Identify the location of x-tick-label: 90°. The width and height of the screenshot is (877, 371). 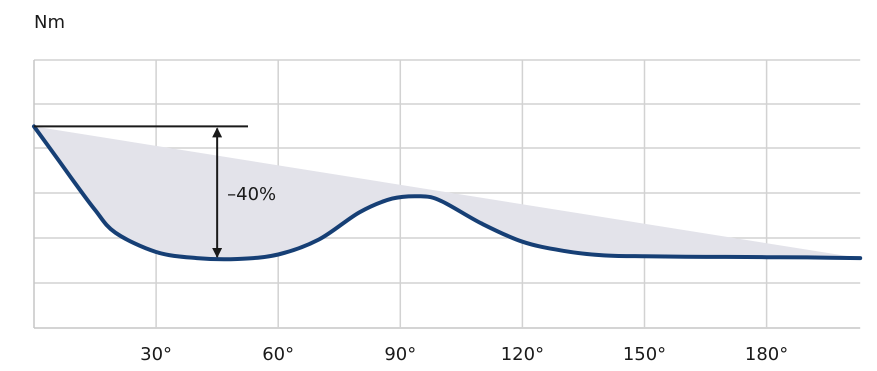
(400, 354).